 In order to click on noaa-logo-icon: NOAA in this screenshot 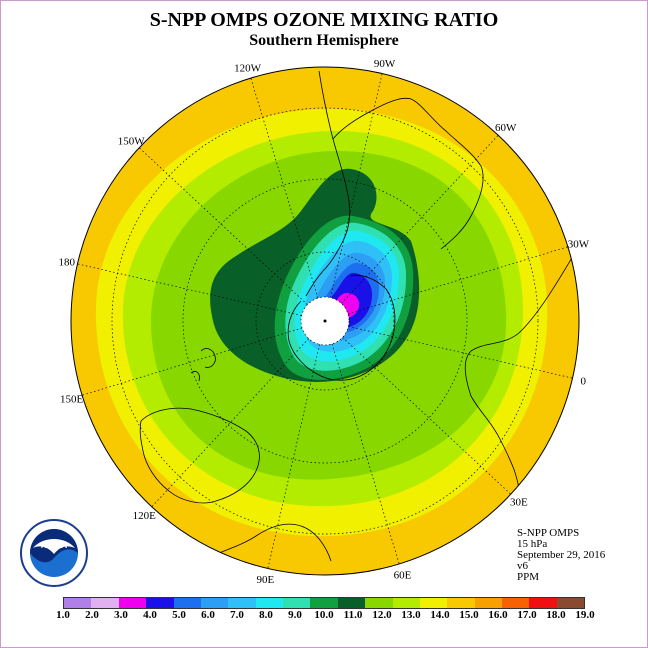, I will do `click(54, 553)`.